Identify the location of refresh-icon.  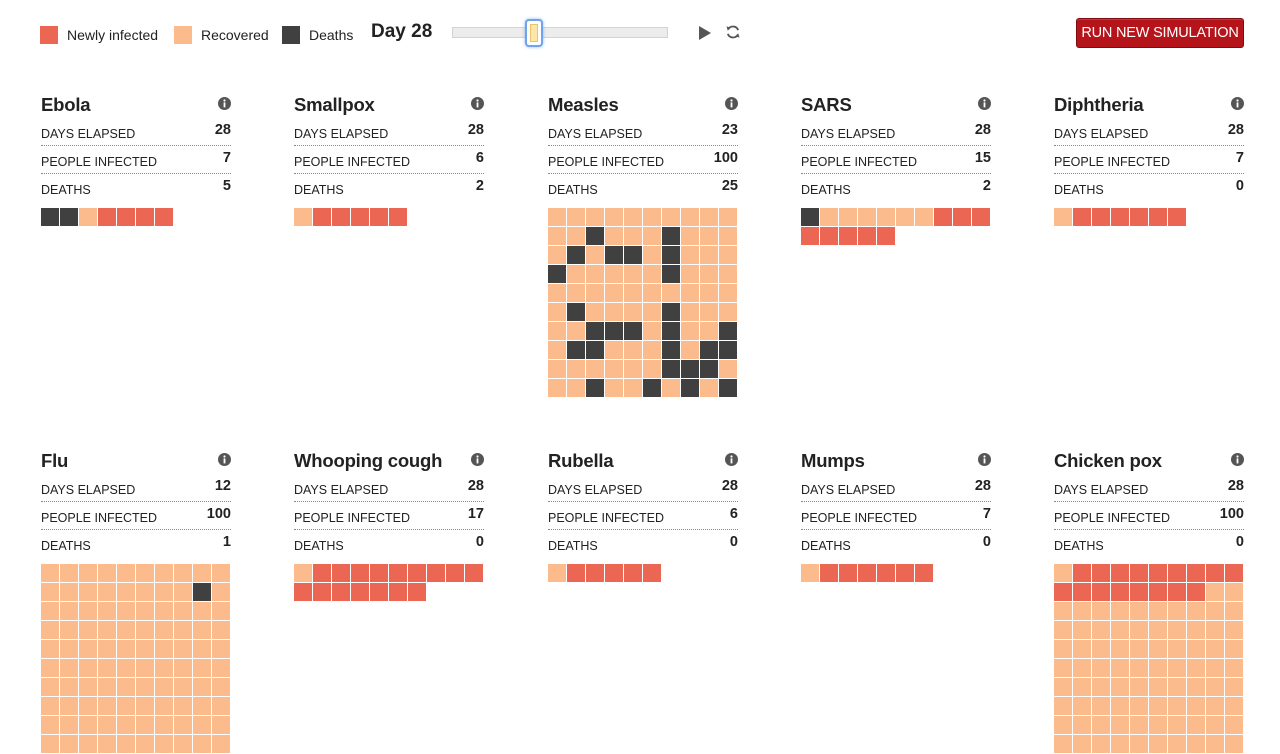
(733, 32).